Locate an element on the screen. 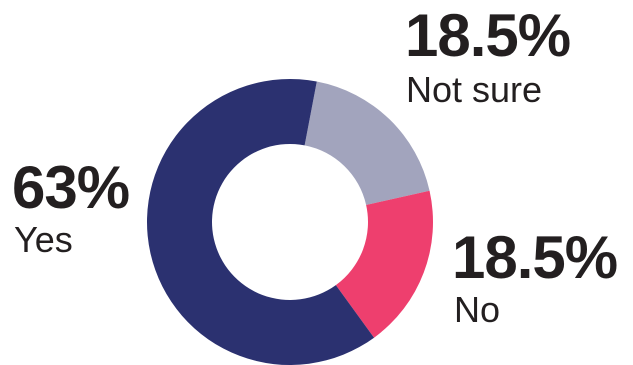 This screenshot has height=365, width=633. category-label-yes: Yes is located at coordinates (43, 239).